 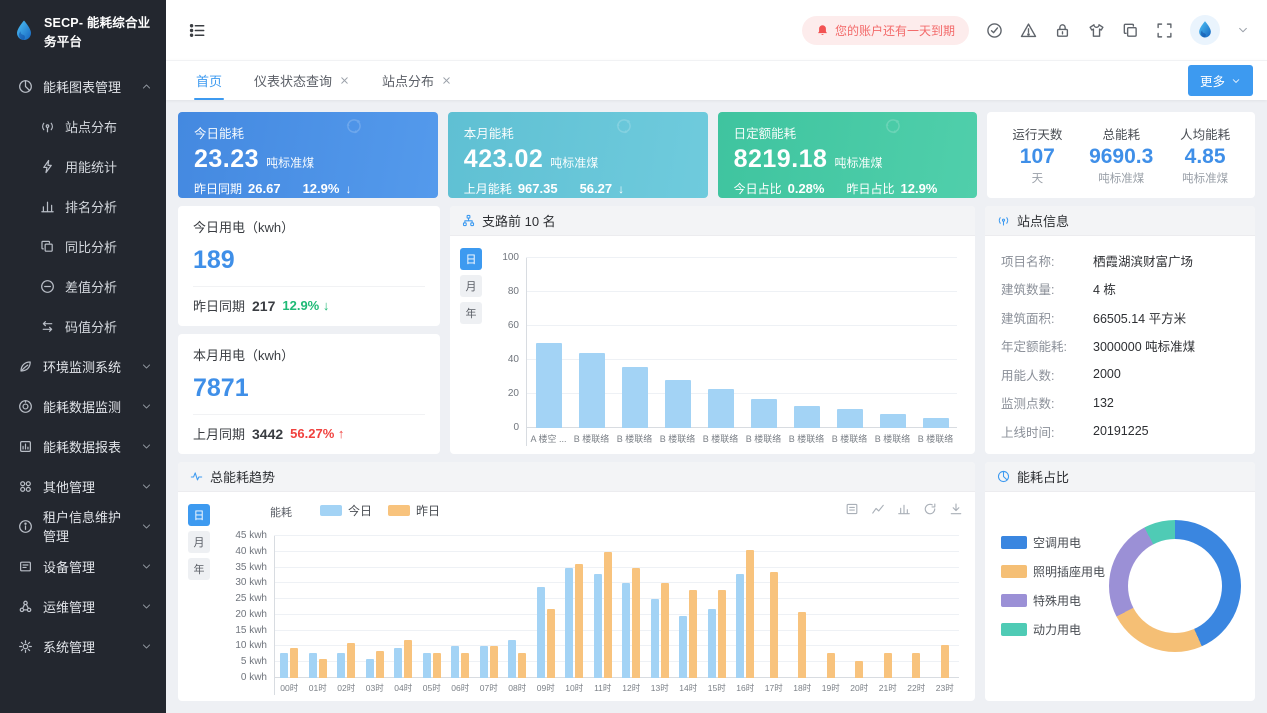 I want to click on legend-item-空调用电: 空调用电, so click(x=1053, y=542).